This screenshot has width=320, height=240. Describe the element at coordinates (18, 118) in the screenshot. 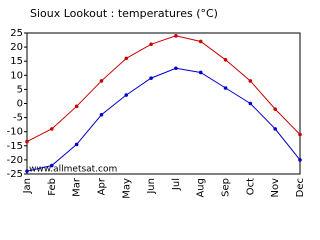

I see `y-tick-label: -5` at that location.